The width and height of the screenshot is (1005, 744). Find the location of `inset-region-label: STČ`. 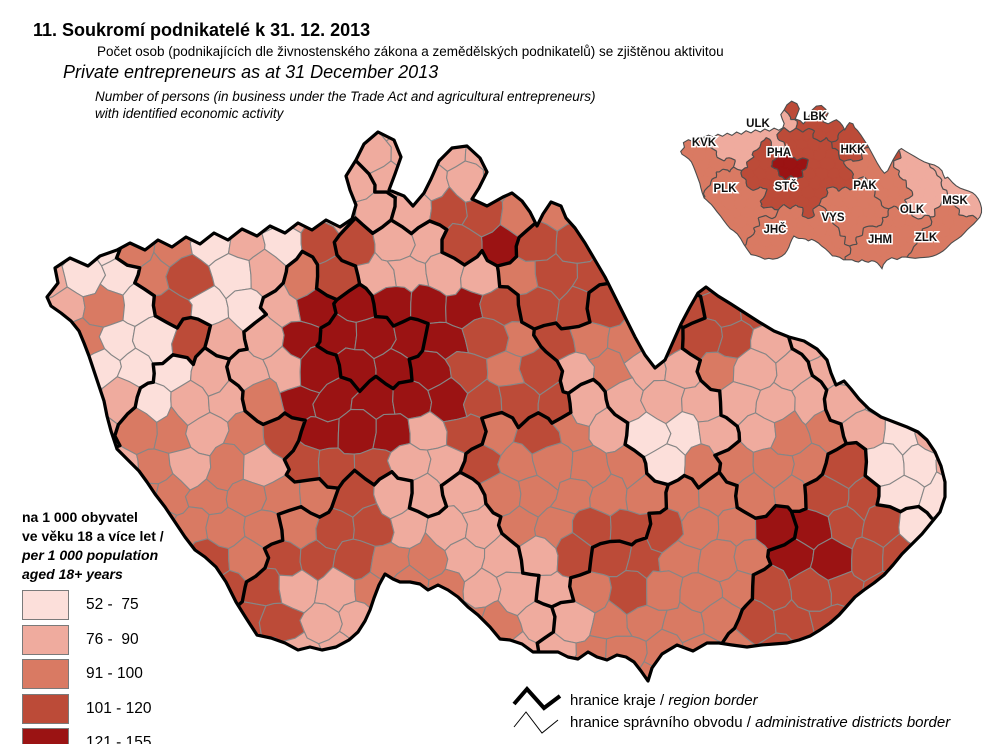

inset-region-label: STČ is located at coordinates (786, 186).